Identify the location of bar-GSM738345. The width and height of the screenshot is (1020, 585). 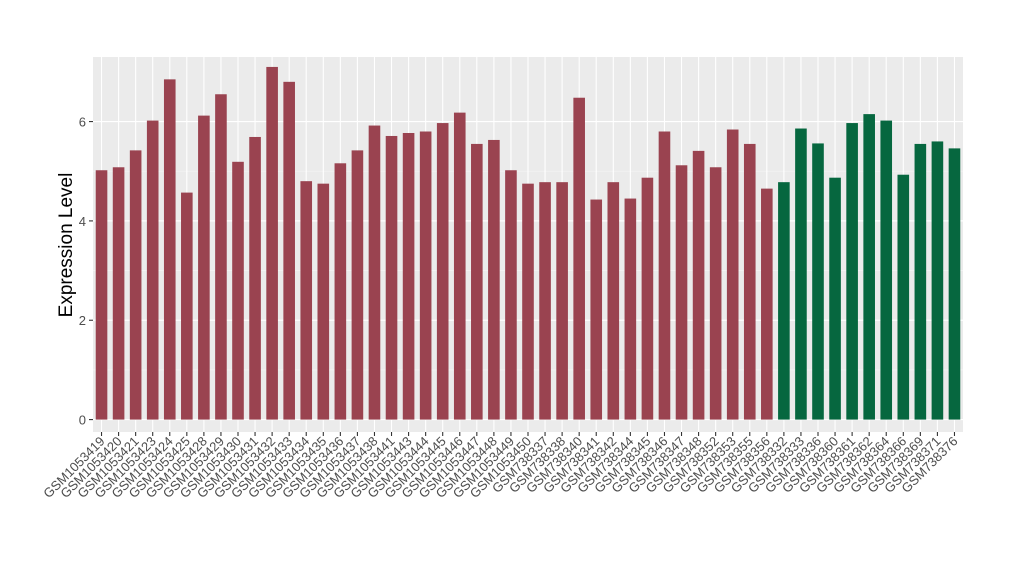
(647, 298).